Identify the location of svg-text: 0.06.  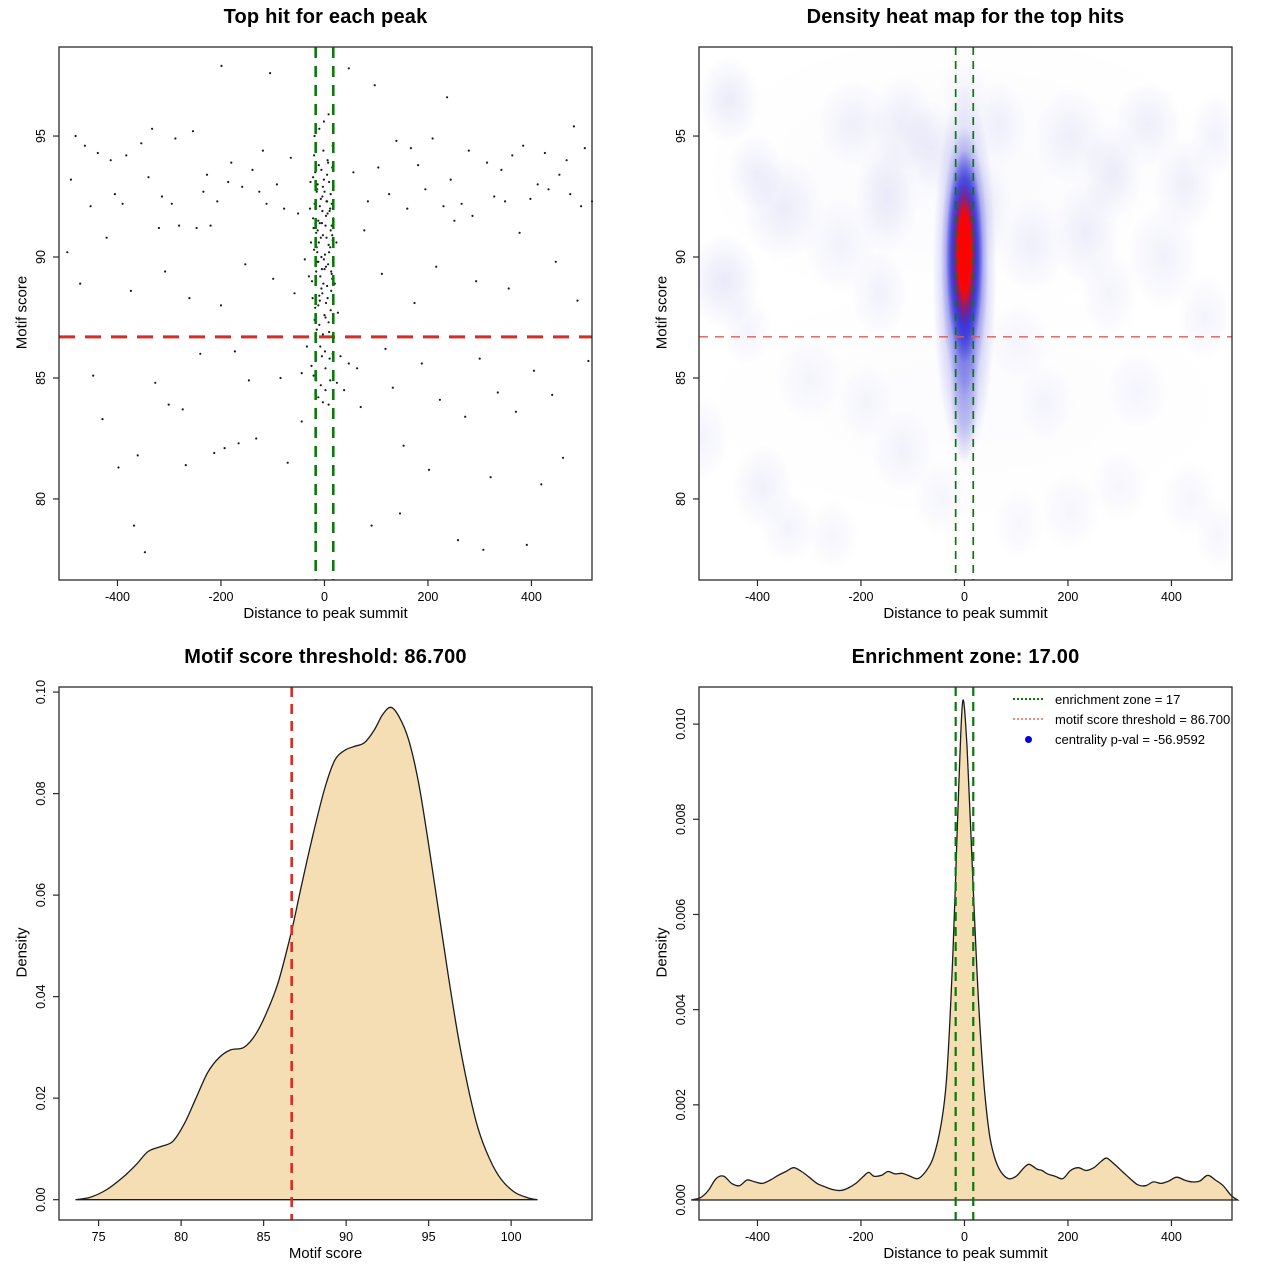
(41, 895).